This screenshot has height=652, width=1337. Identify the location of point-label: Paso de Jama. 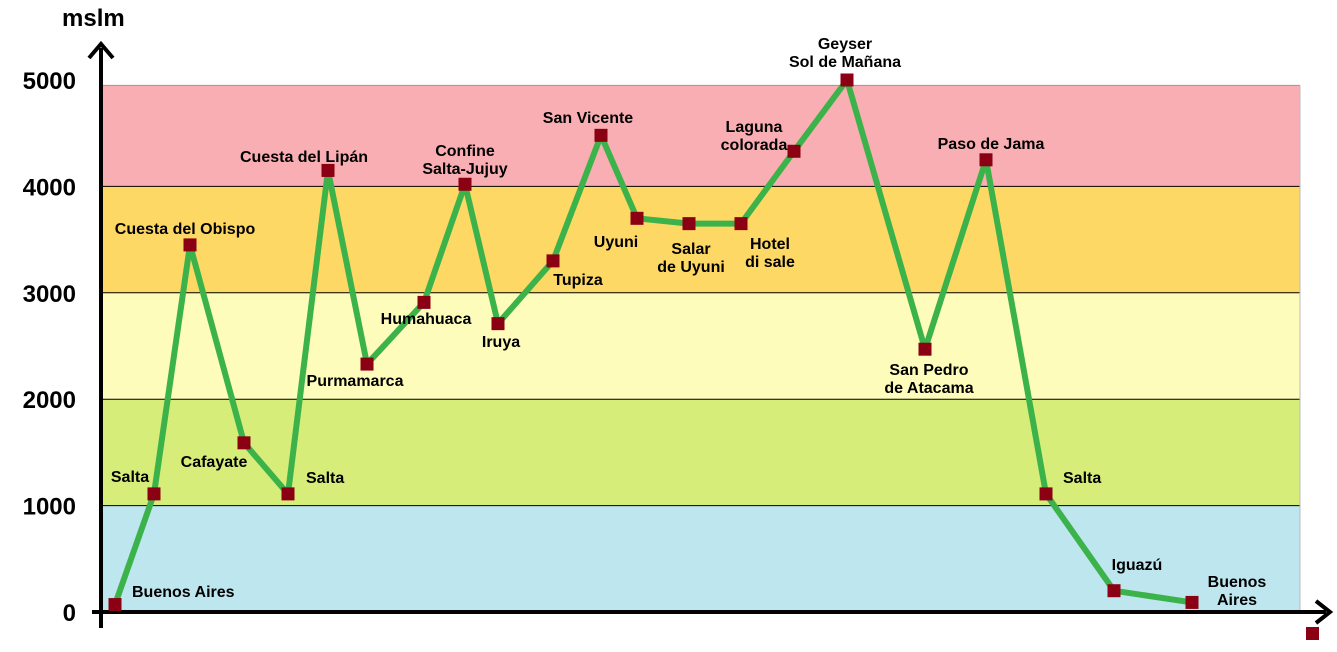
(991, 144).